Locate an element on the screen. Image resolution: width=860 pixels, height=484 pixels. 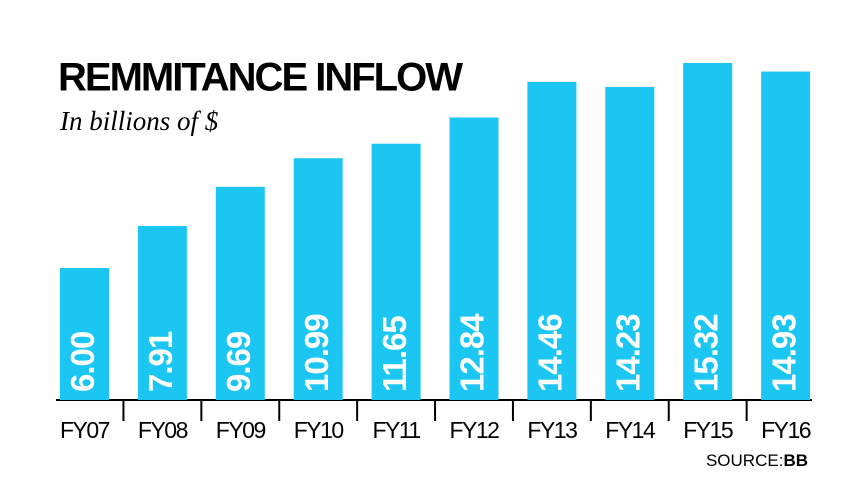
value-label: 6.00 is located at coordinates (82, 362).